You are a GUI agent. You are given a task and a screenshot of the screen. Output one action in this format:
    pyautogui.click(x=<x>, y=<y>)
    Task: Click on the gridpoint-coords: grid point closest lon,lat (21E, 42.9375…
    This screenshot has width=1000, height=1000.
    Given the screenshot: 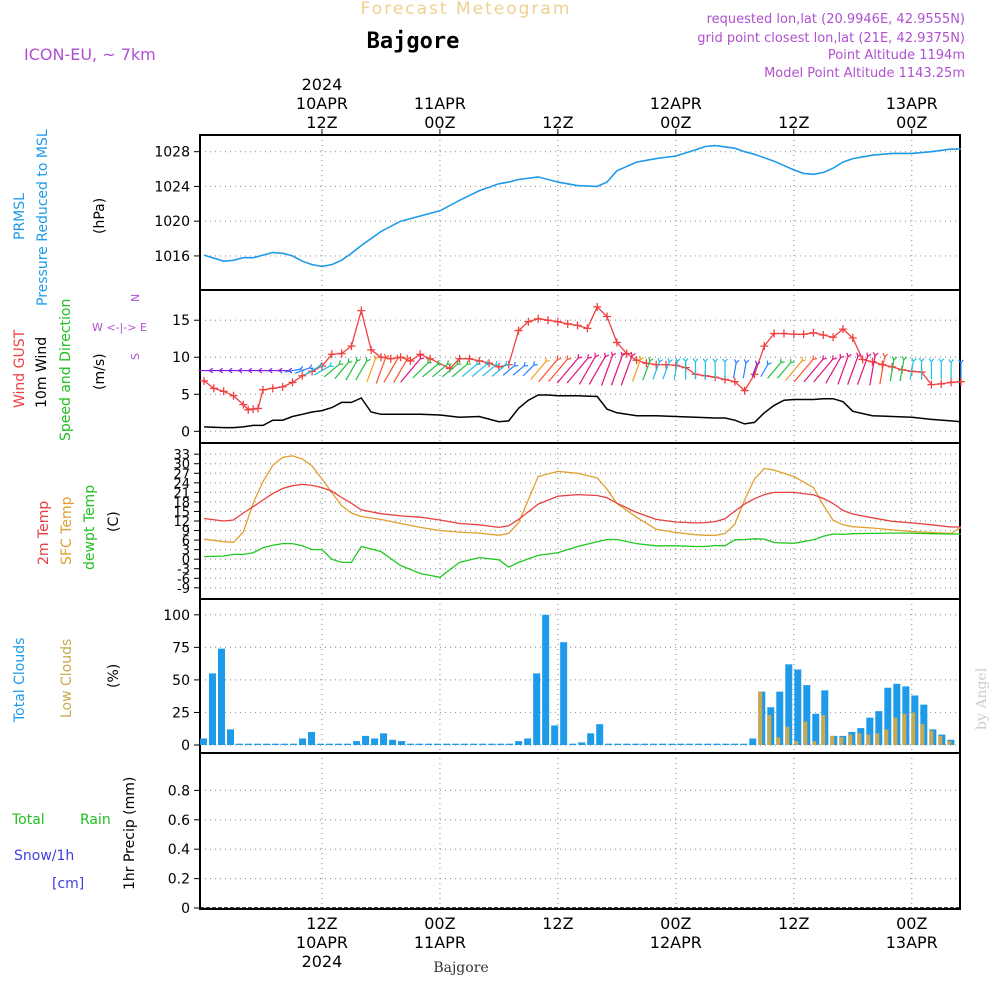 What is the action you would take?
    pyautogui.click(x=831, y=38)
    